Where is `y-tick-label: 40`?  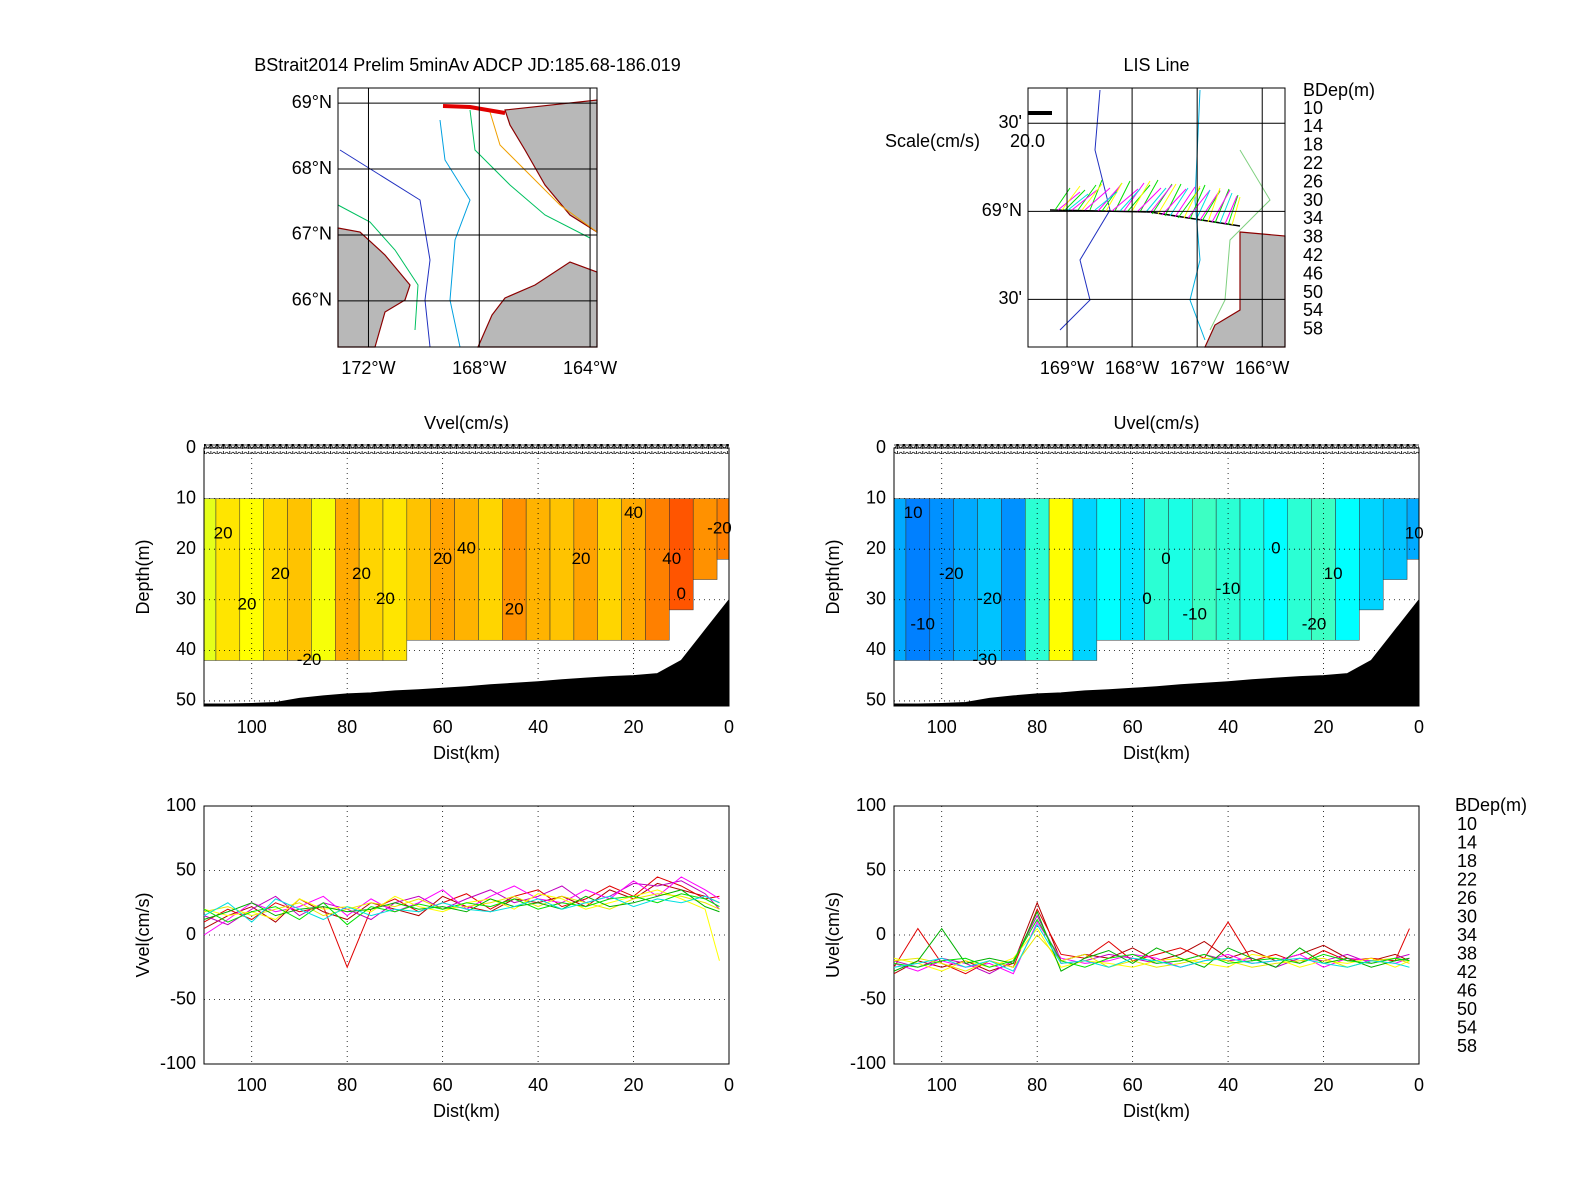
y-tick-label: 40 is located at coordinates (186, 649).